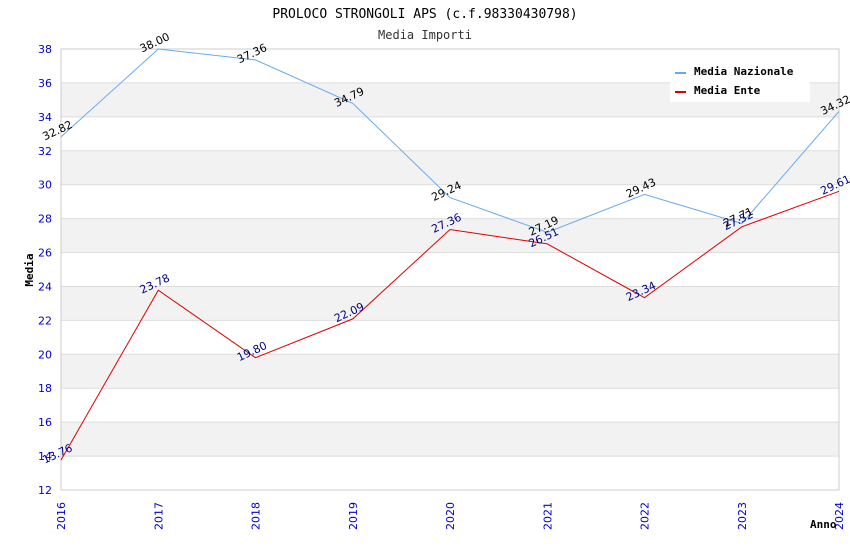  Describe the element at coordinates (45, 219) in the screenshot. I see `y-tick-label: 28` at that location.